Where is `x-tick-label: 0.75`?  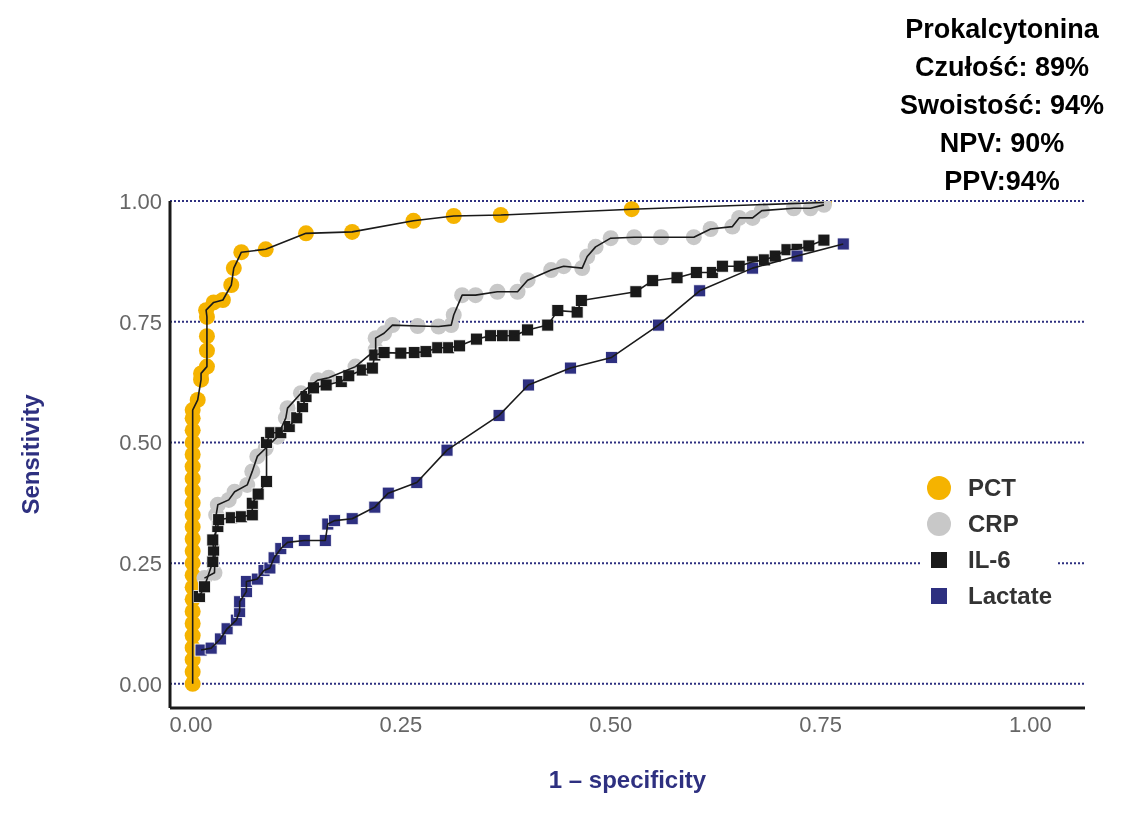 x-tick-label: 0.75 is located at coordinates (820, 724).